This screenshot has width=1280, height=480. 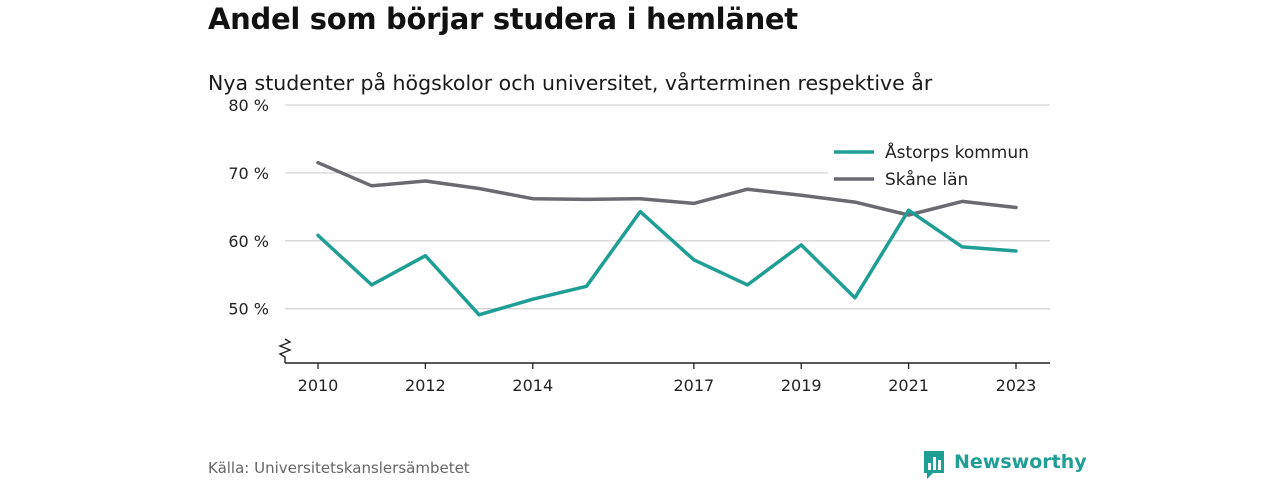 I want to click on x-tick-label: 2021, so click(x=908, y=385).